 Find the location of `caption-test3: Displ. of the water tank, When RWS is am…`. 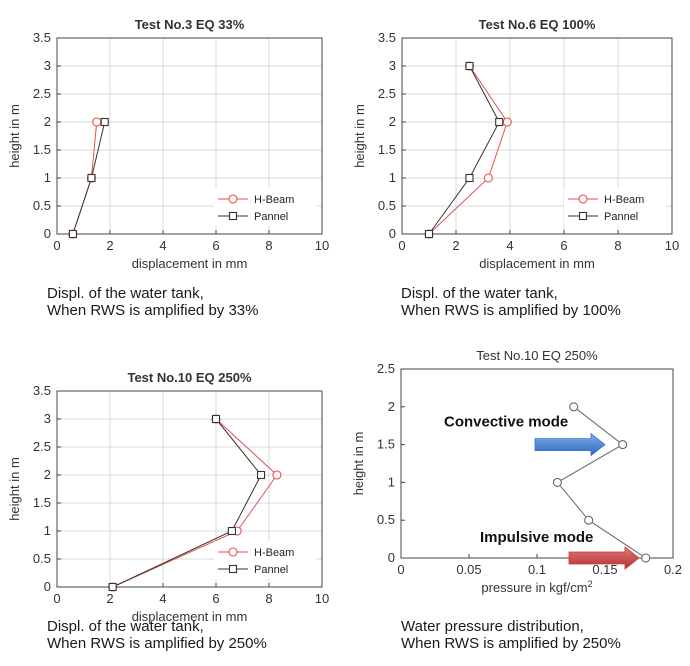

caption-test3: Displ. of the water tank, When RWS is am… is located at coordinates (196, 302).